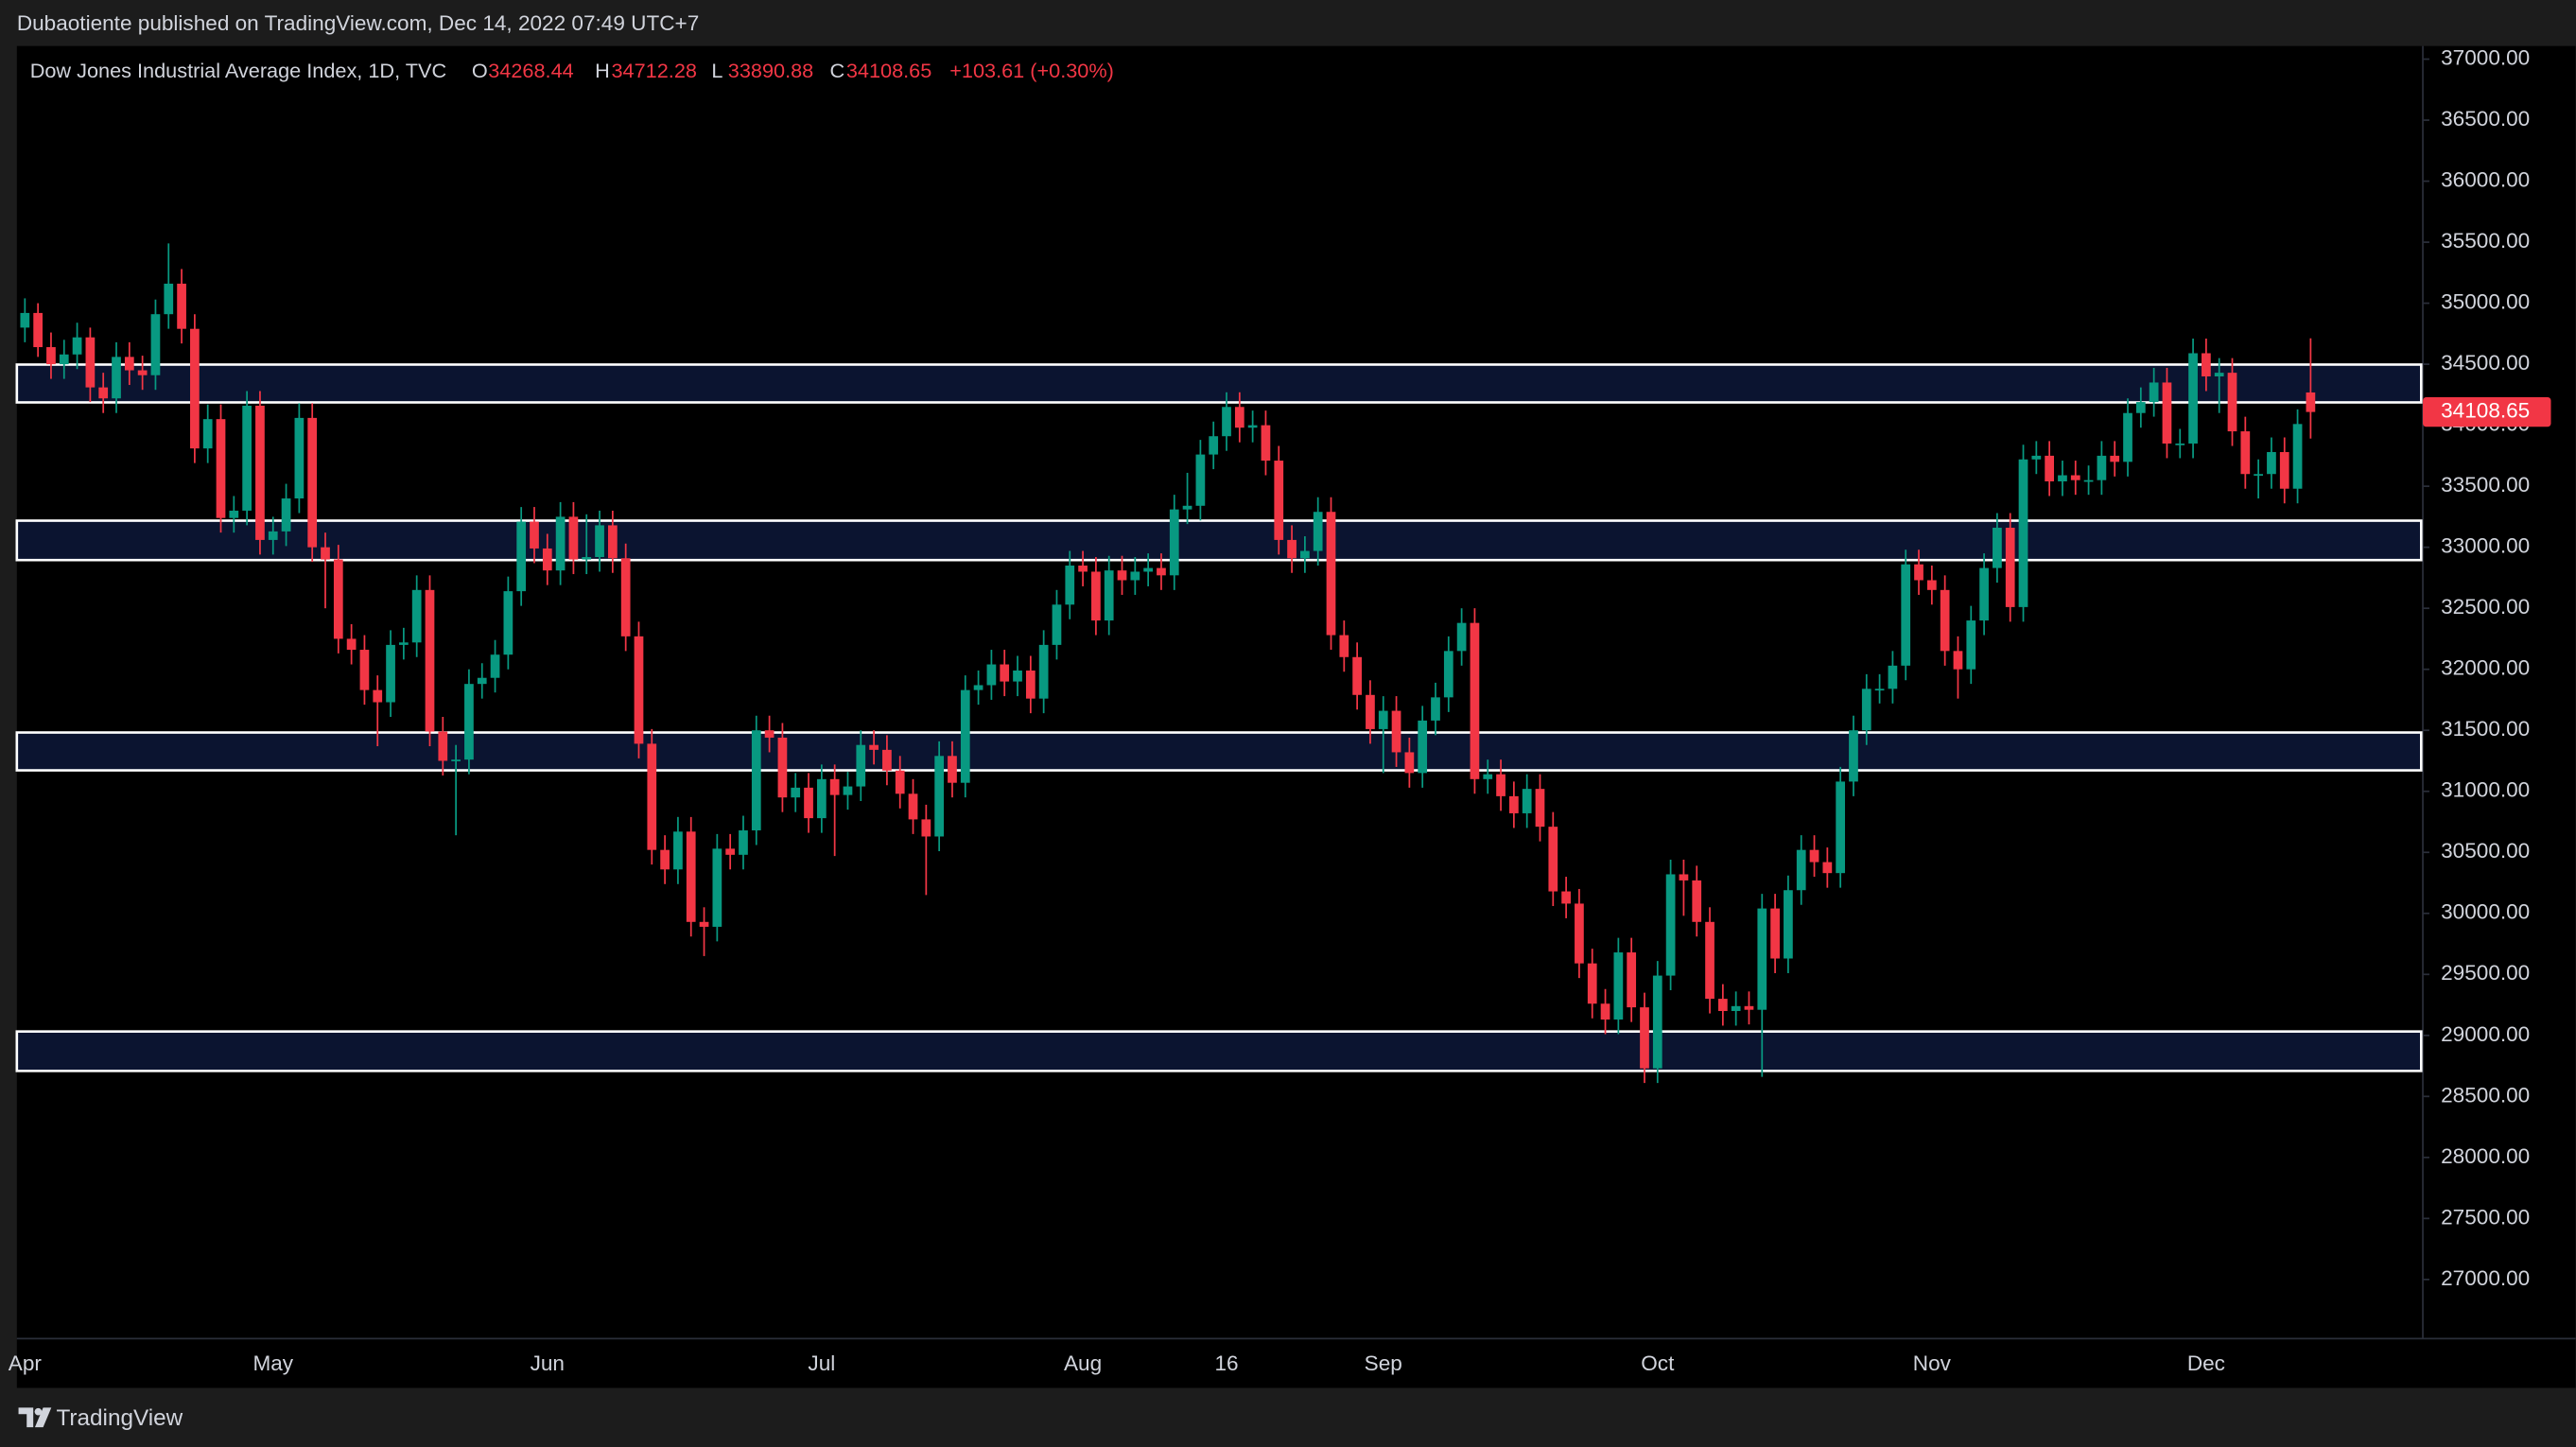  What do you see at coordinates (2485, 241) in the screenshot?
I see `y-tick-label: 35500.00` at bounding box center [2485, 241].